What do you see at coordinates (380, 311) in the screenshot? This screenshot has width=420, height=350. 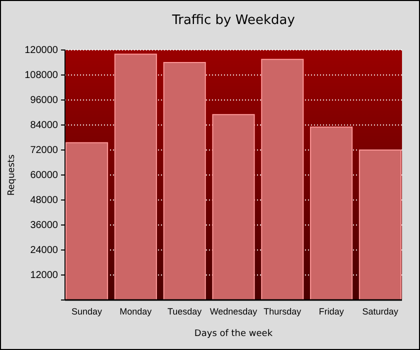 I see `x-tick-label: Saturday` at bounding box center [380, 311].